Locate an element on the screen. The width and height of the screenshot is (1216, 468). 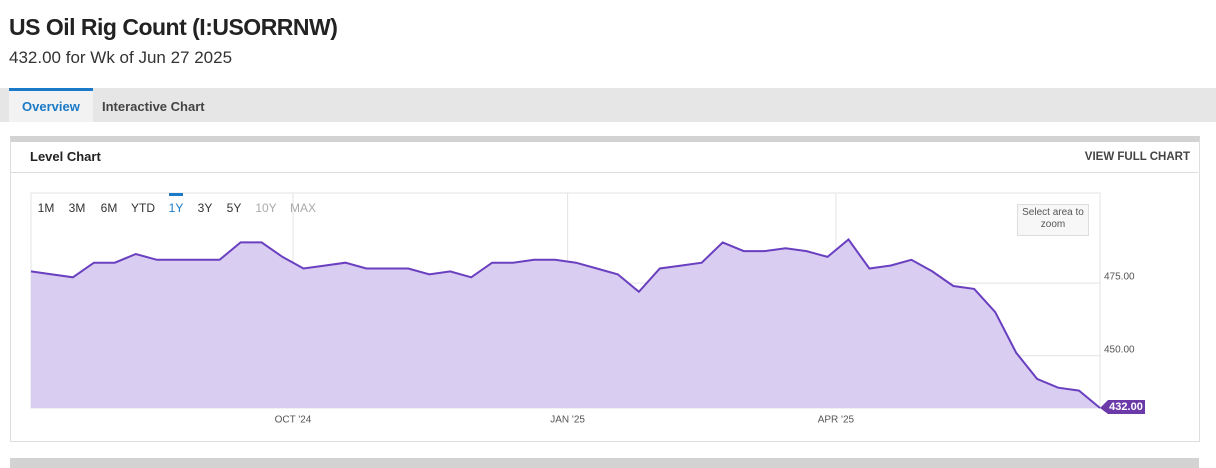
tab: Overview is located at coordinates (51, 105).